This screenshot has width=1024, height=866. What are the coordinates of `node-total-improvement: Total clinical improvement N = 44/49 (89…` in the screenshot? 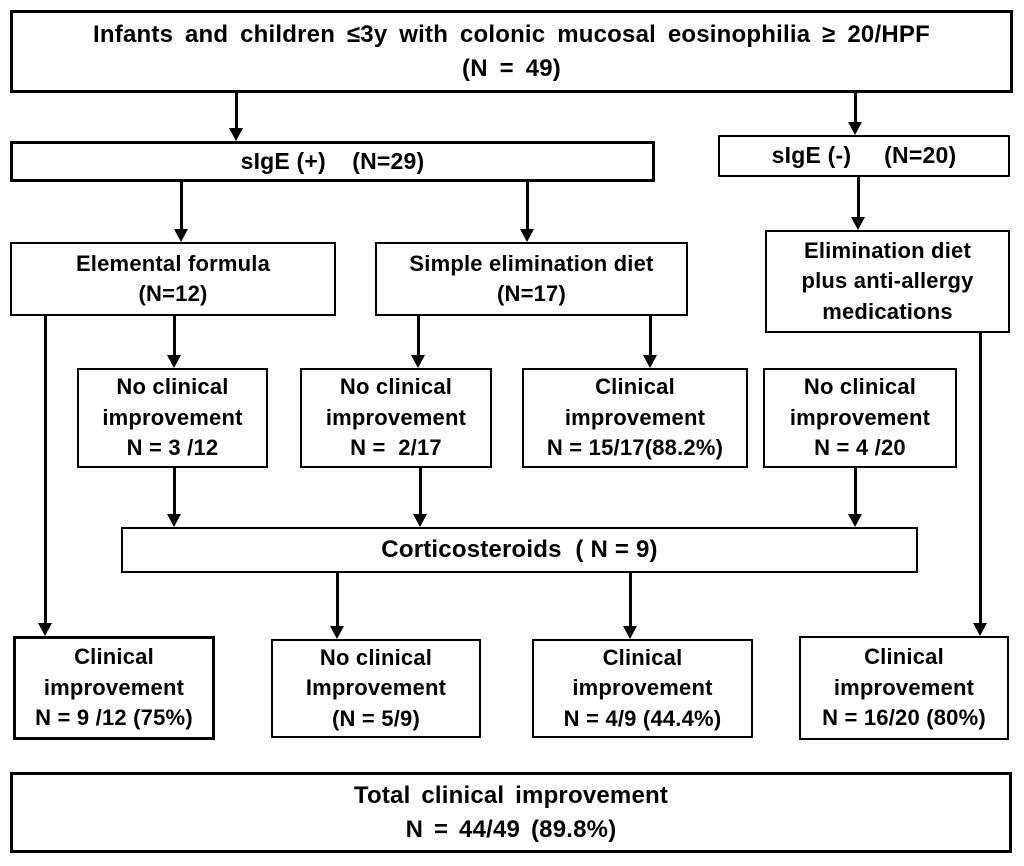 It's located at (511, 812).